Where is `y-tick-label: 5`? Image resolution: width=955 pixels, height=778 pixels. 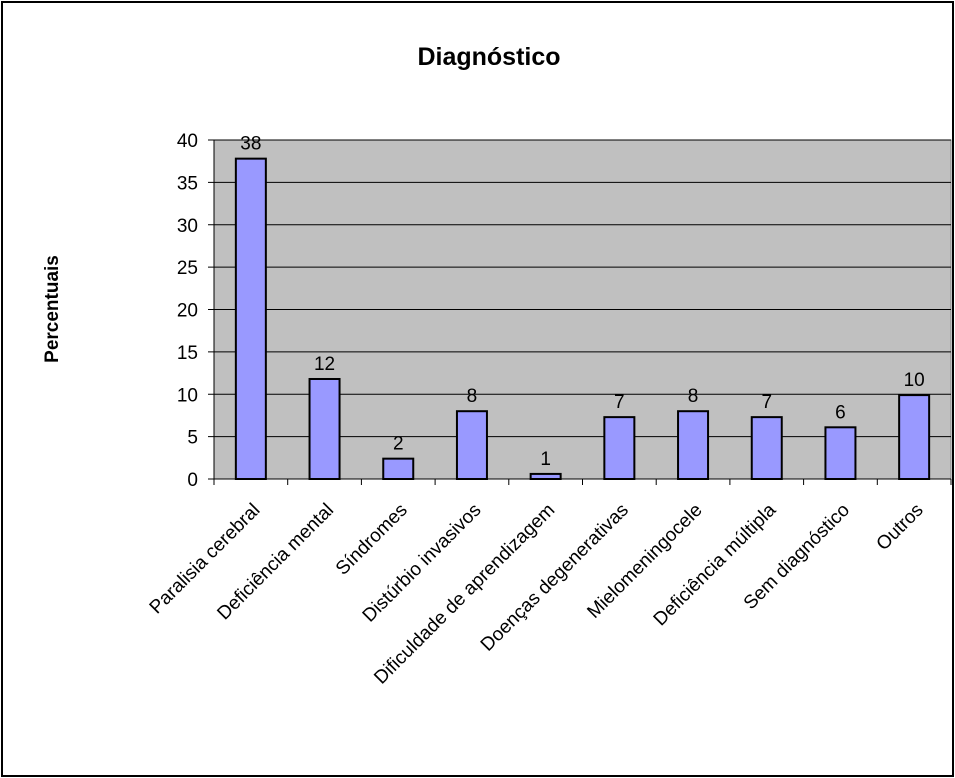
y-tick-label: 5 is located at coordinates (192, 438).